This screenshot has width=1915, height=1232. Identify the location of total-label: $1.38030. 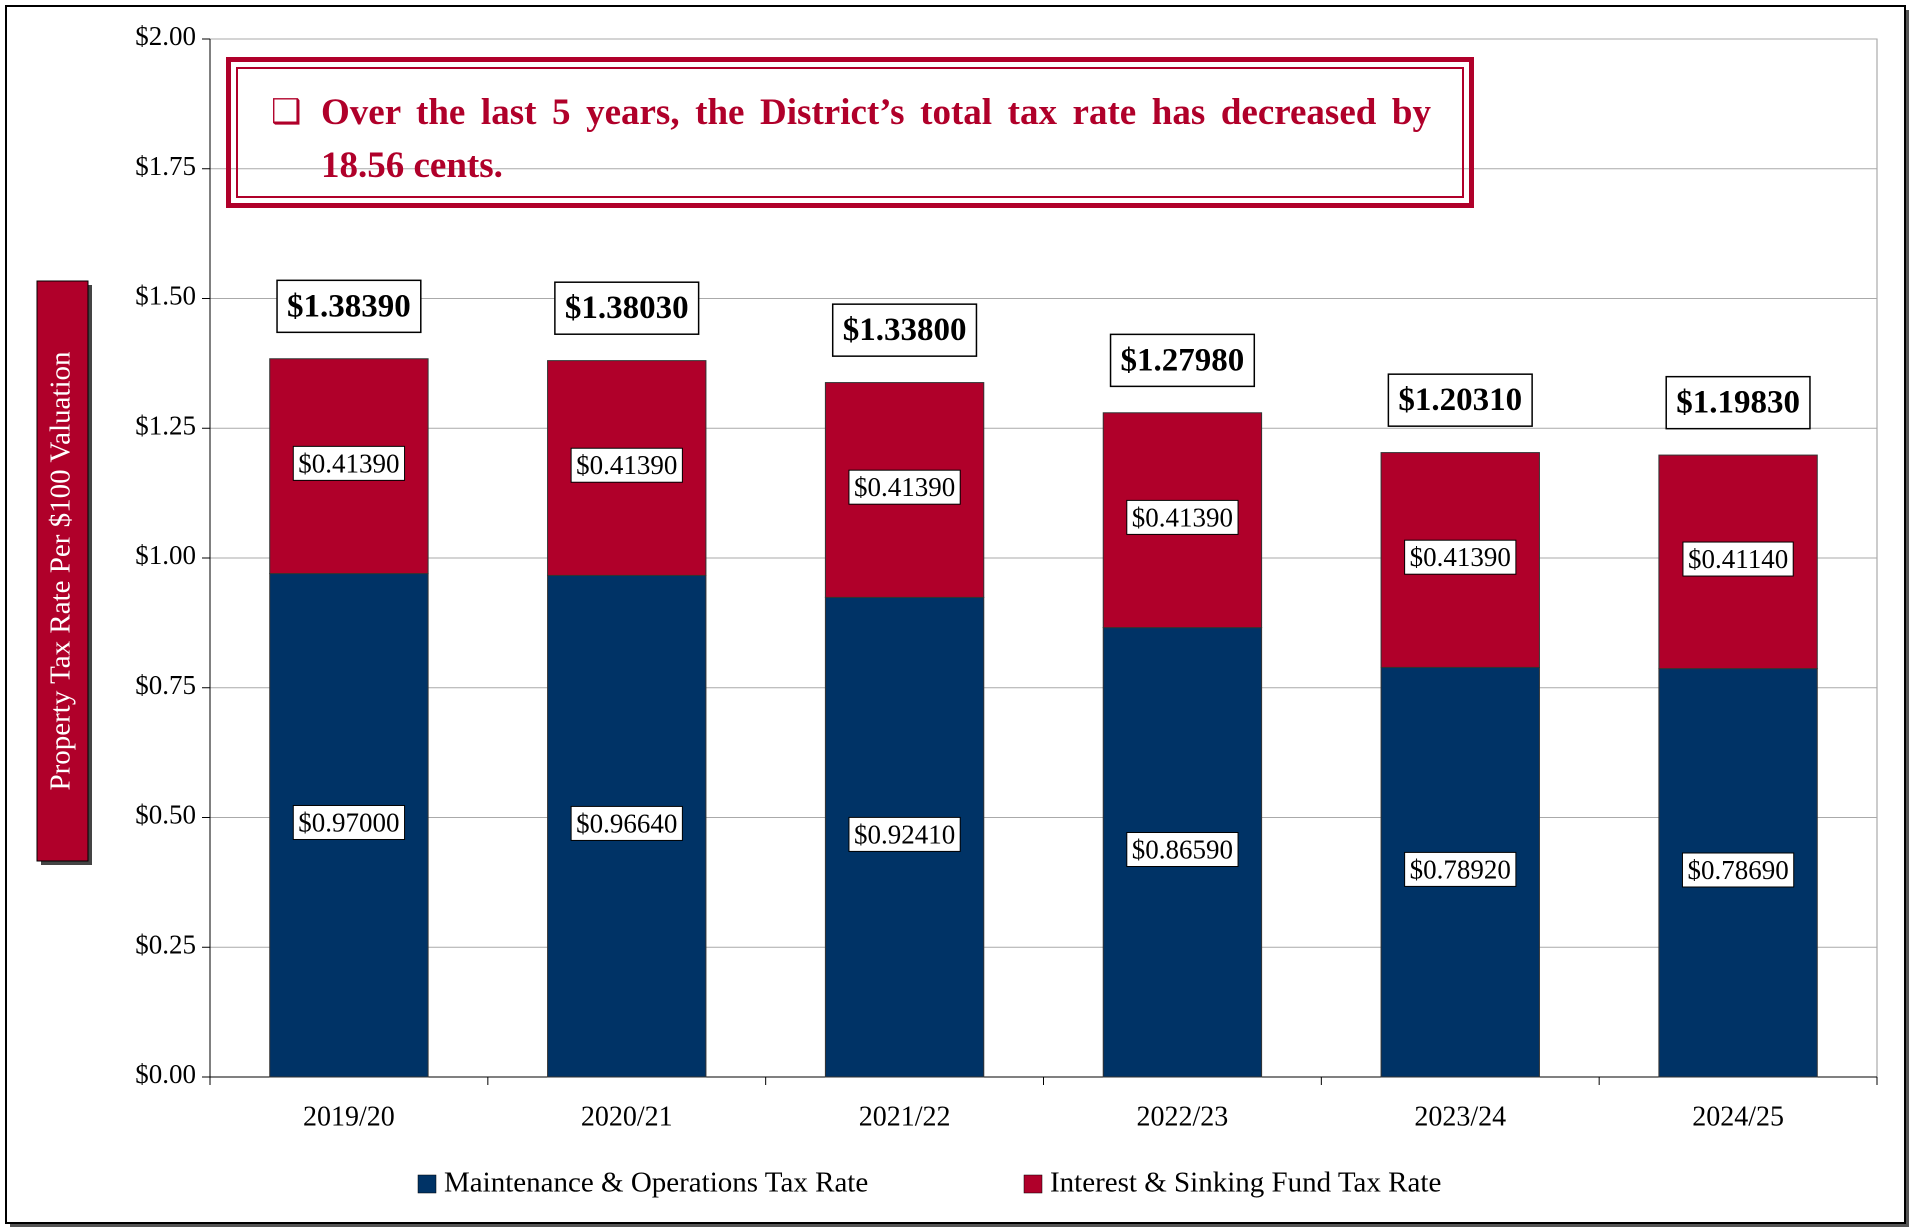
(627, 308).